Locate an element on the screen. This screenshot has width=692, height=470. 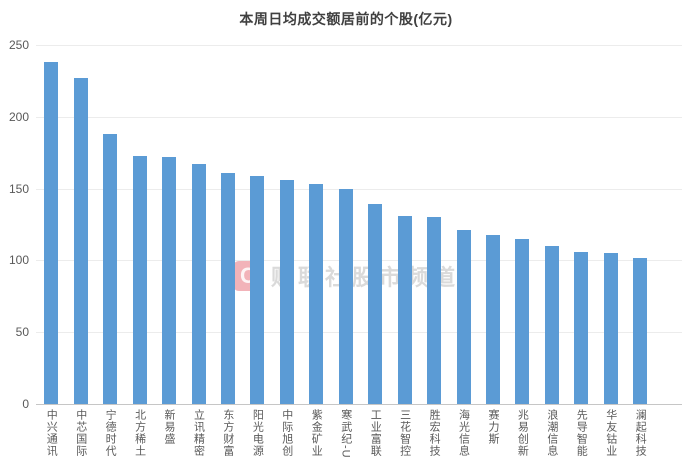
x-axis-label: 工业富联 is located at coordinates (375, 433).